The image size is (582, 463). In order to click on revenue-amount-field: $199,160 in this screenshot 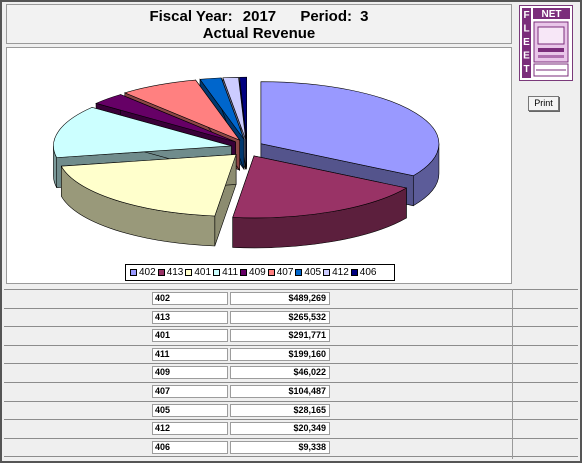, I will do `click(280, 354)`.